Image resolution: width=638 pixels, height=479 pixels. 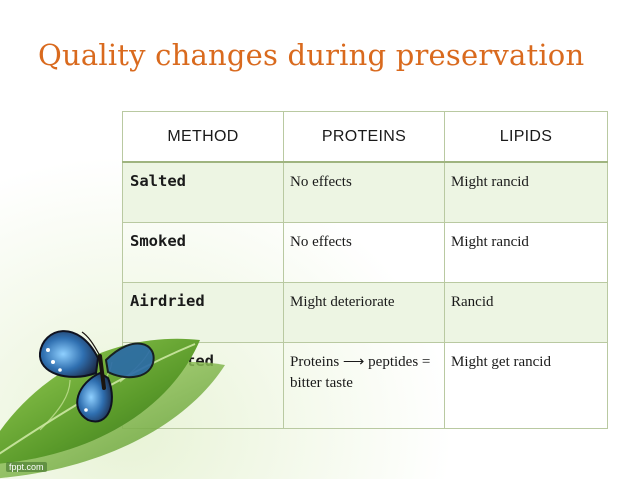 I want to click on method-label: Smoked, so click(x=158, y=241).